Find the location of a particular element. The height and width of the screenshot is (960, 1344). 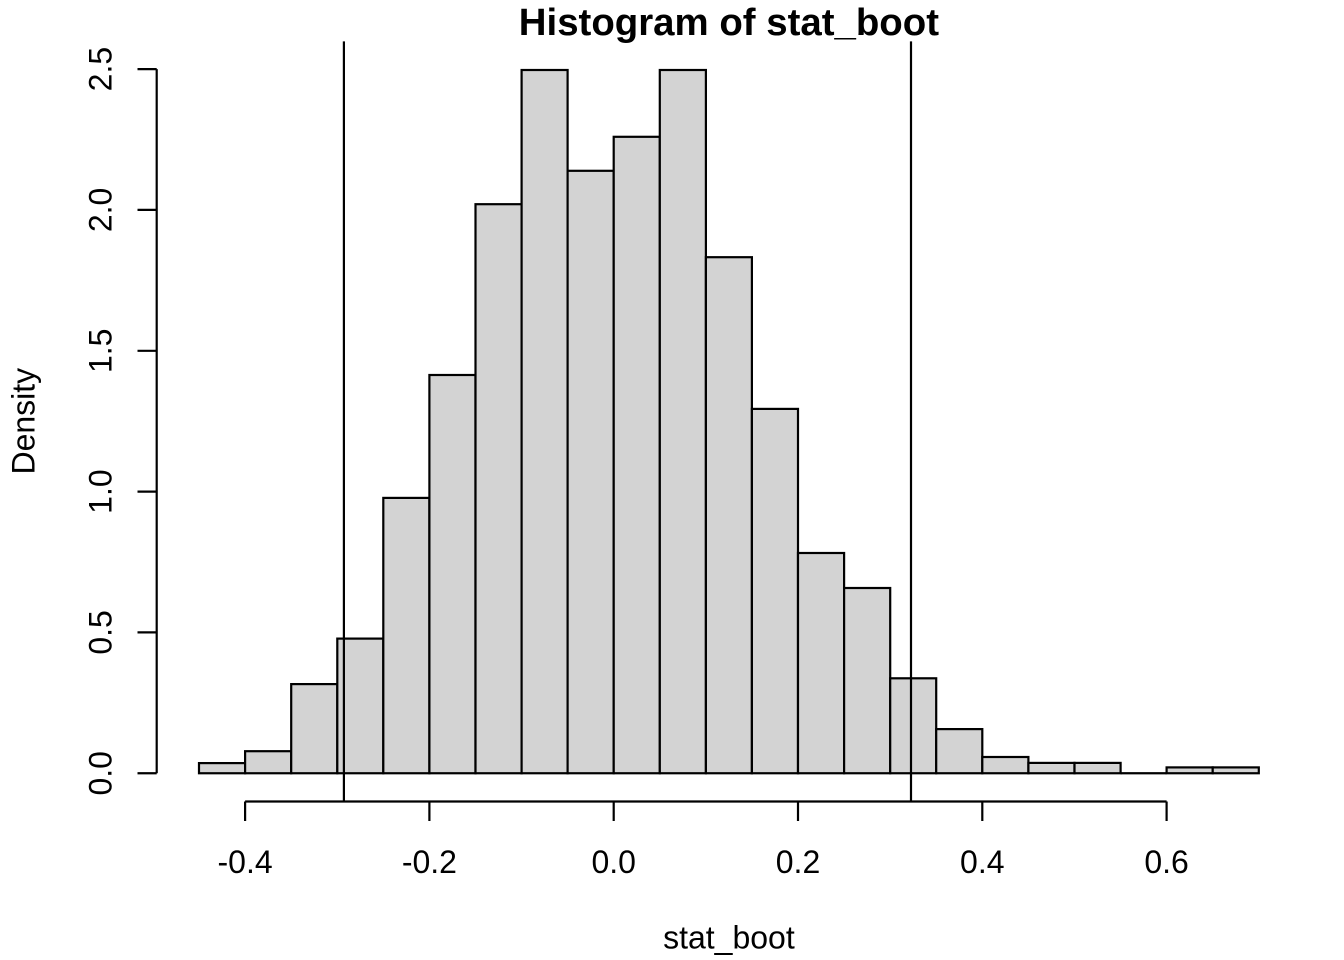

svg-text: stat_boot is located at coordinates (729, 937).